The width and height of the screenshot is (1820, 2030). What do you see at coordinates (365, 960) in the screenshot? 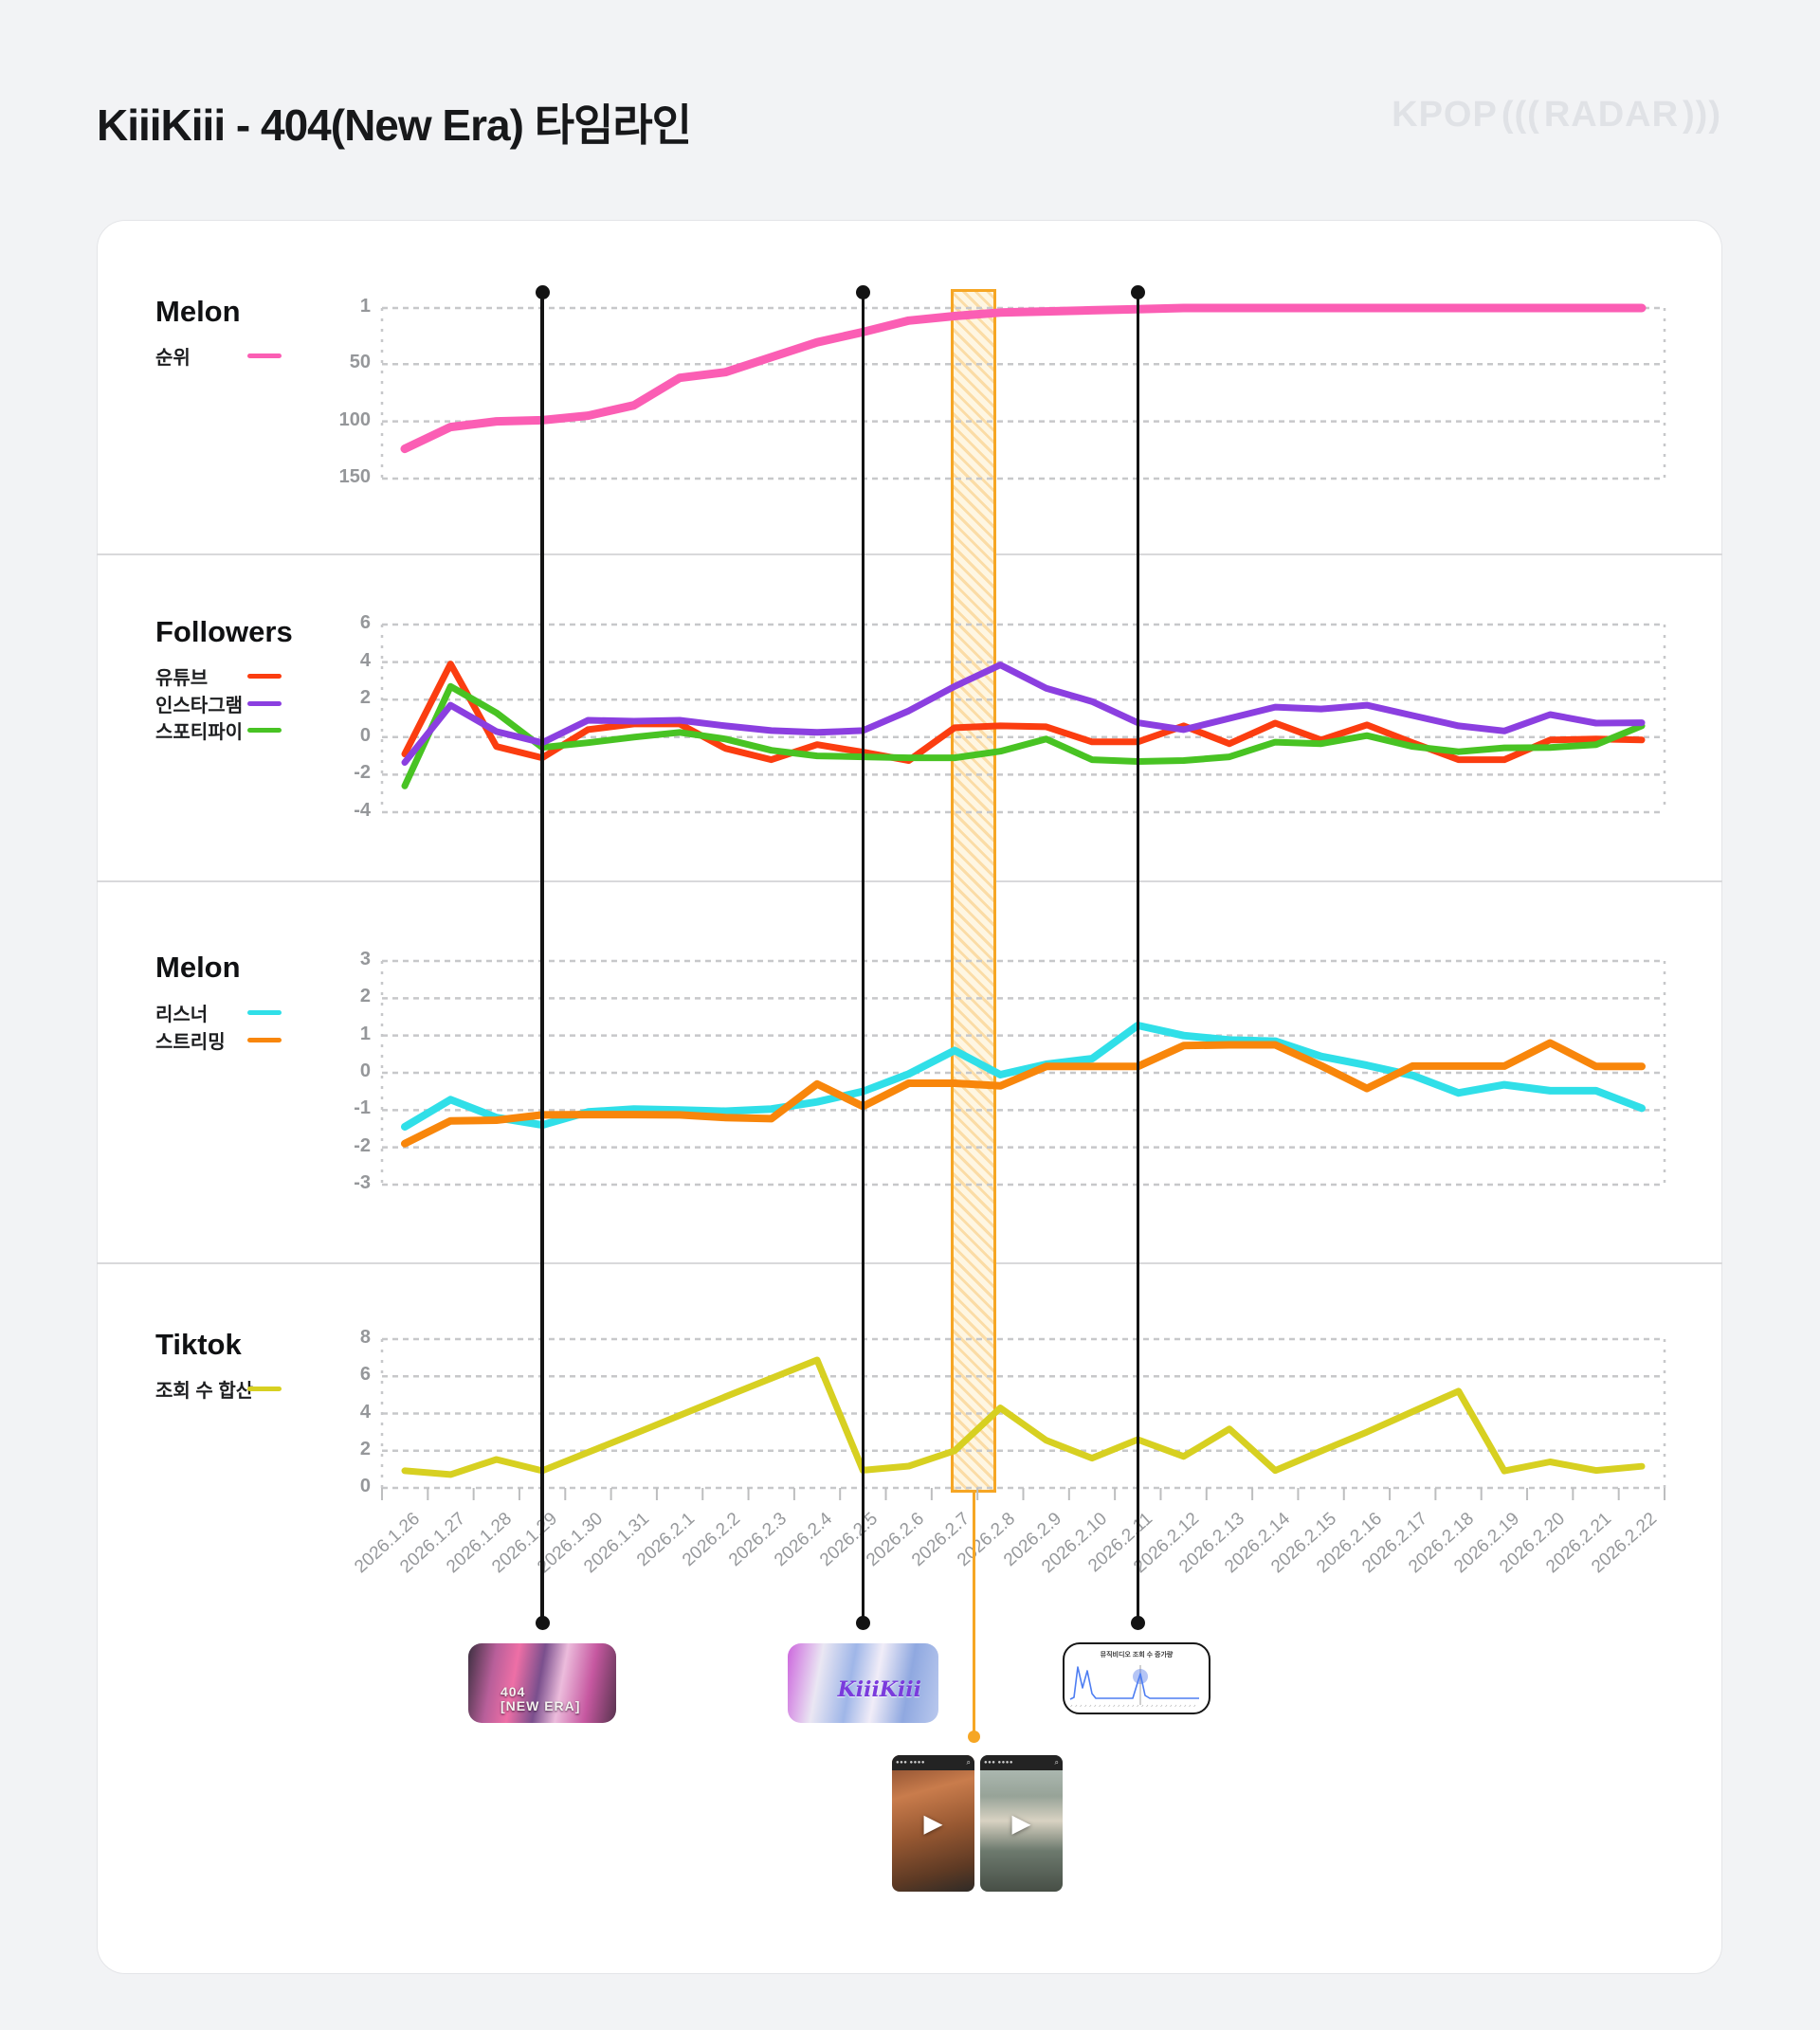
I see `y-axis-tick-label: 3` at bounding box center [365, 960].